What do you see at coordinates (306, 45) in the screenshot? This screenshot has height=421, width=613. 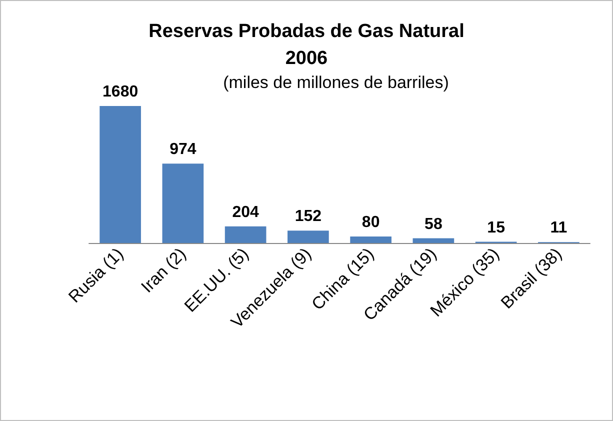 I see `chart-title: Reservas Probadas de Gas Natural 2006` at bounding box center [306, 45].